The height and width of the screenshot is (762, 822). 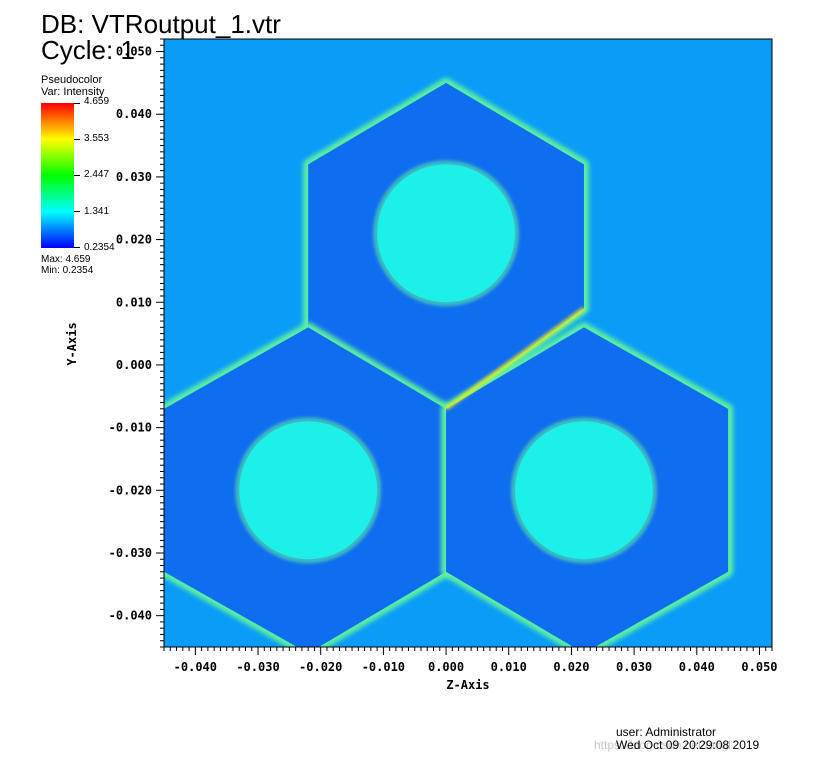 I want to click on max-label: Max: 4.659, so click(x=66, y=259).